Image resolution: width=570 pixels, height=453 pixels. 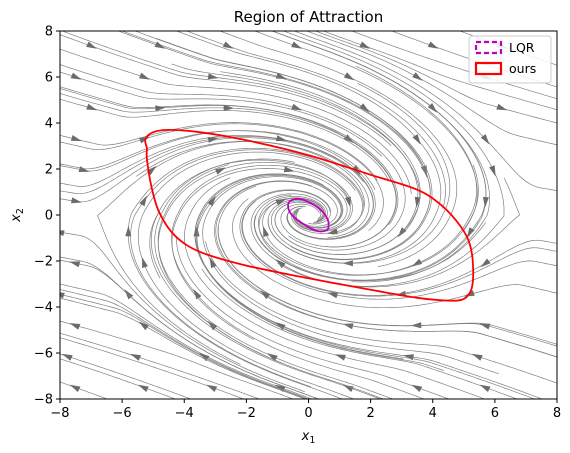 What do you see at coordinates (49, 216) in the screenshot?
I see `y-tick-label: 0` at bounding box center [49, 216].